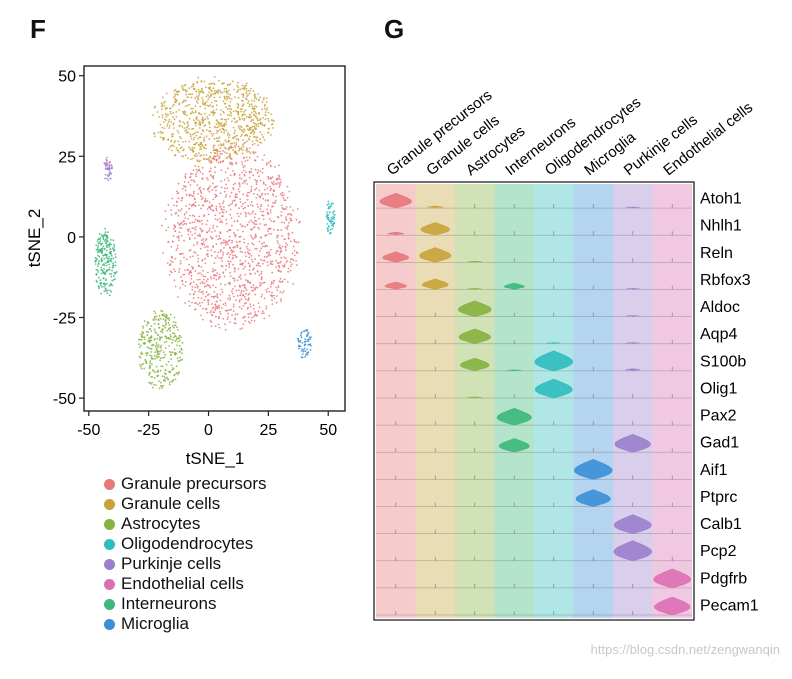  Describe the element at coordinates (723, 361) in the screenshot. I see `gene-label: S100b` at that location.